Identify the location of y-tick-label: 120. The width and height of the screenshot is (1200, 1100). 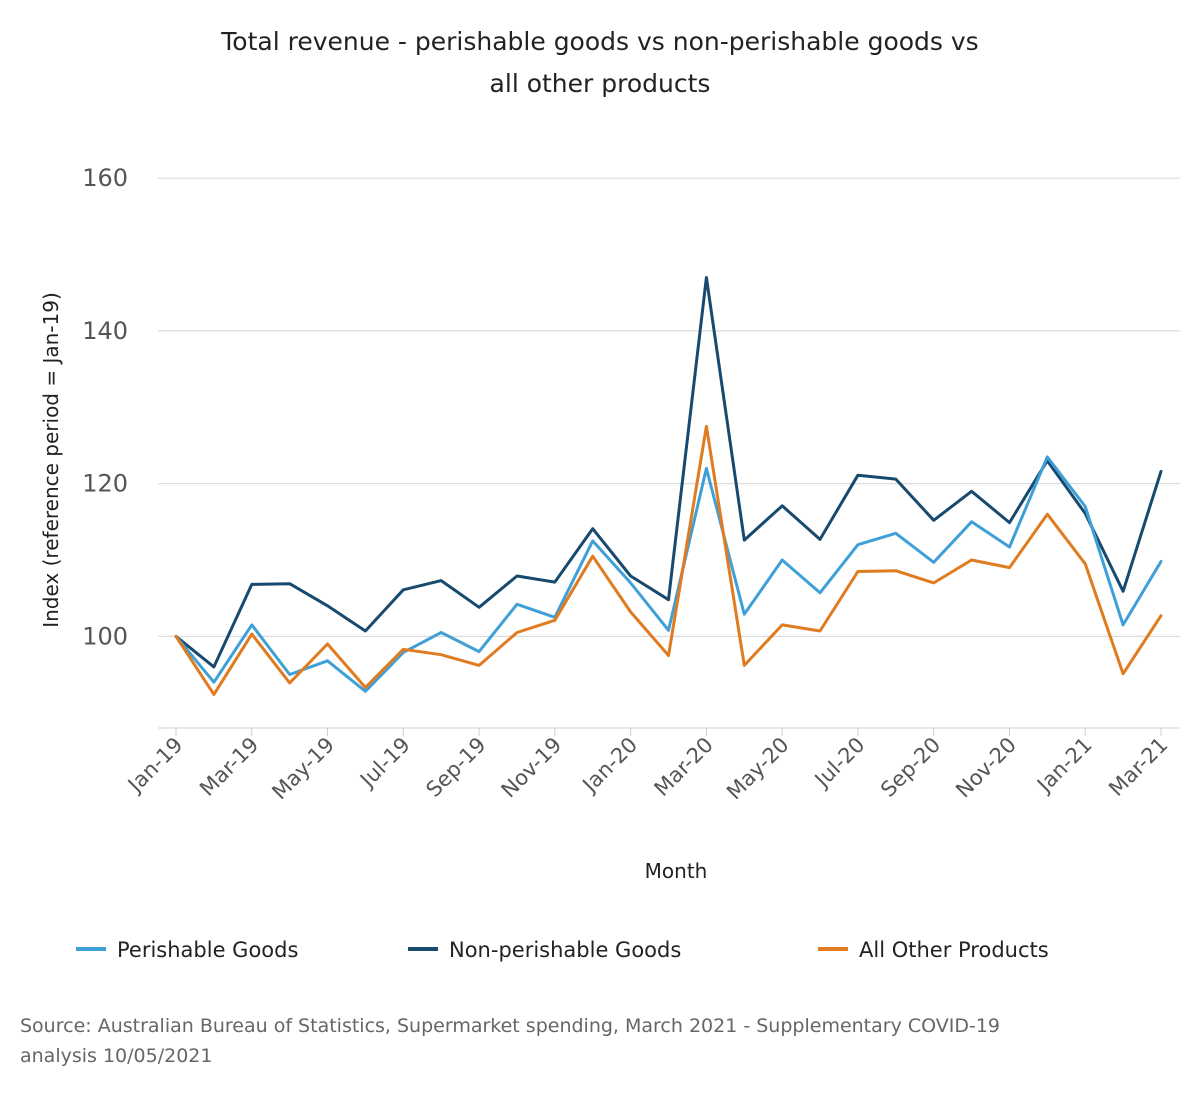
(105, 484).